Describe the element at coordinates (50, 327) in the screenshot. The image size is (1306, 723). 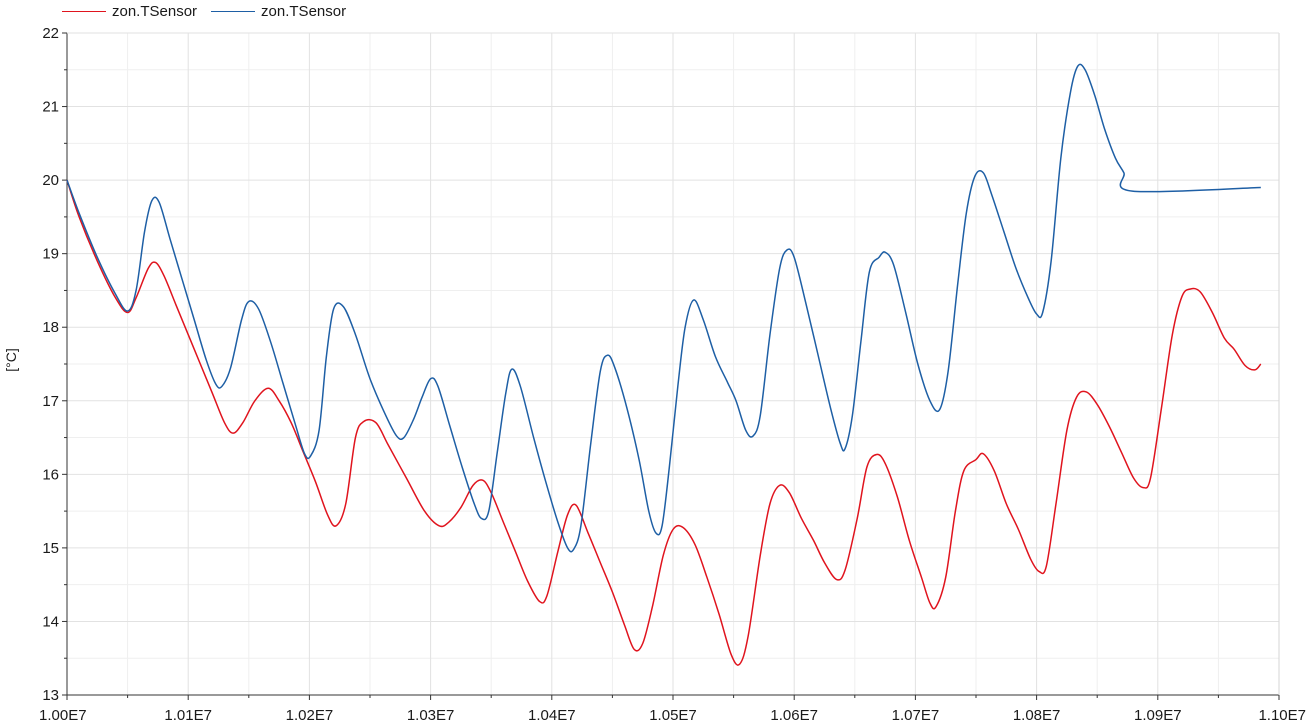
I see `y-tick-label: 18` at that location.